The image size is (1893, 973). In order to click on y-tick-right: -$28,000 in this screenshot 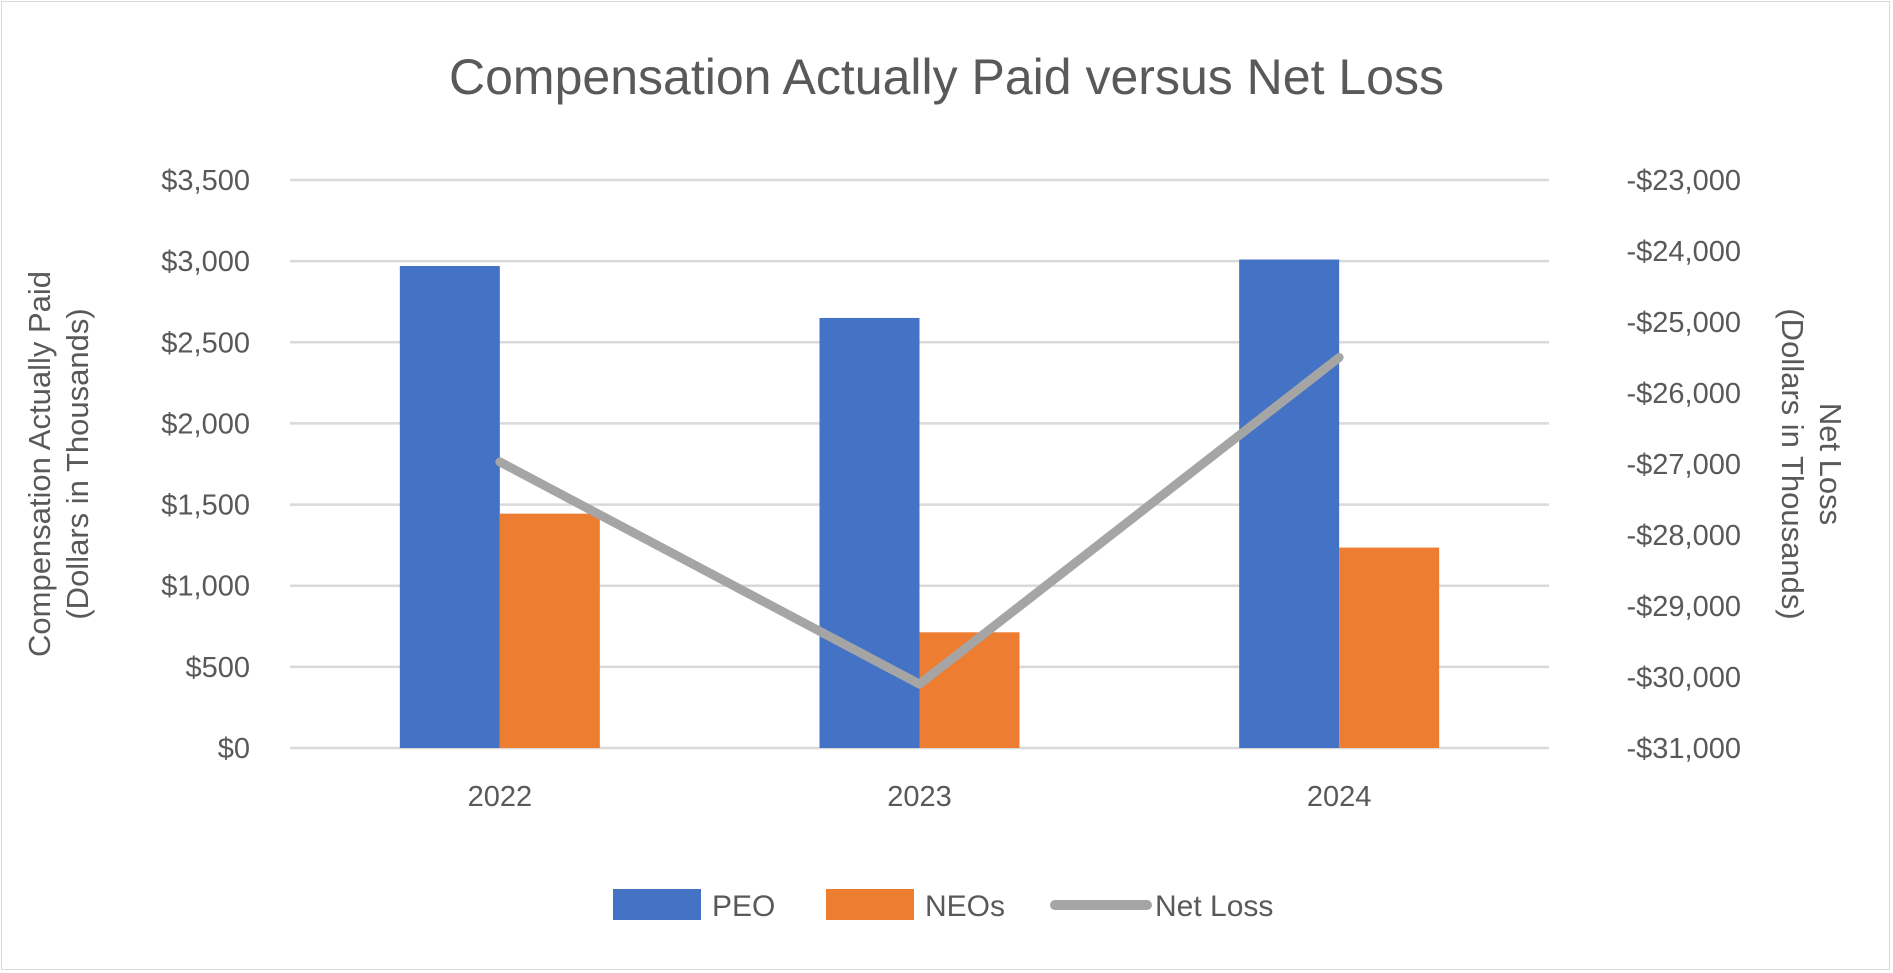, I will do `click(1684, 536)`.